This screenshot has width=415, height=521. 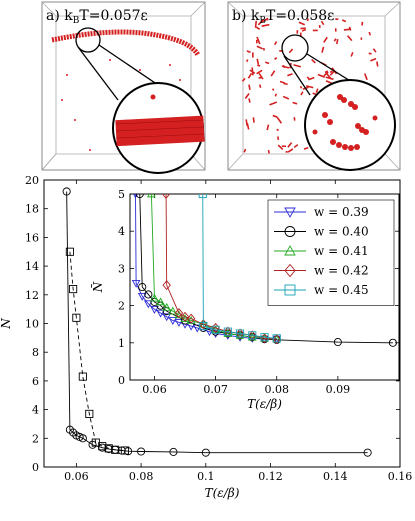 I want to click on filament-bundle, so click(x=160, y=131).